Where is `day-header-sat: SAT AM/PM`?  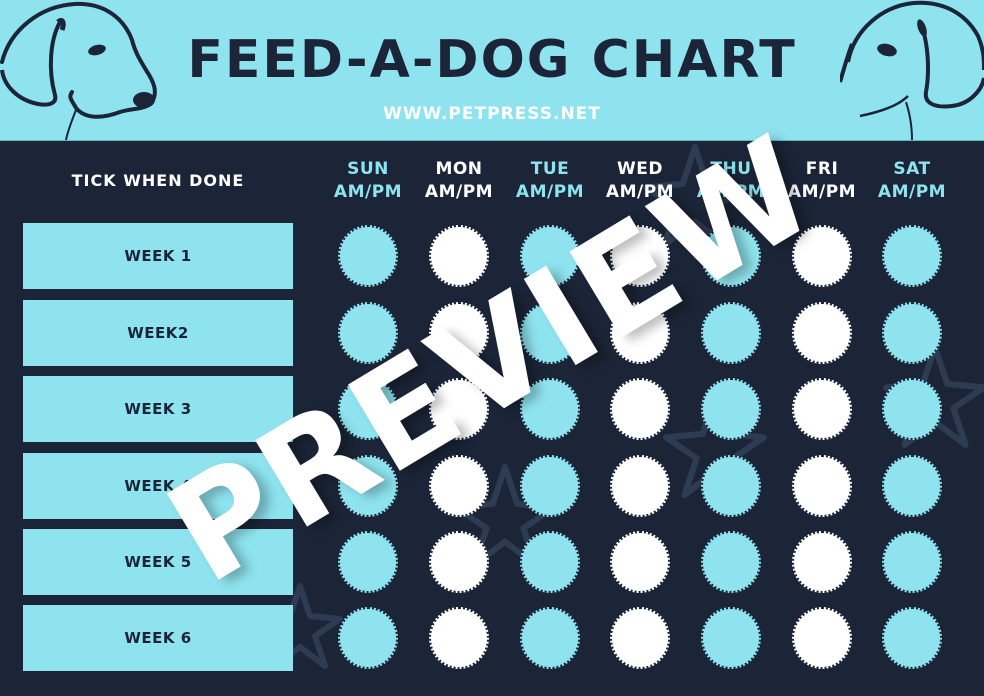
day-header-sat: SAT AM/PM is located at coordinates (912, 181).